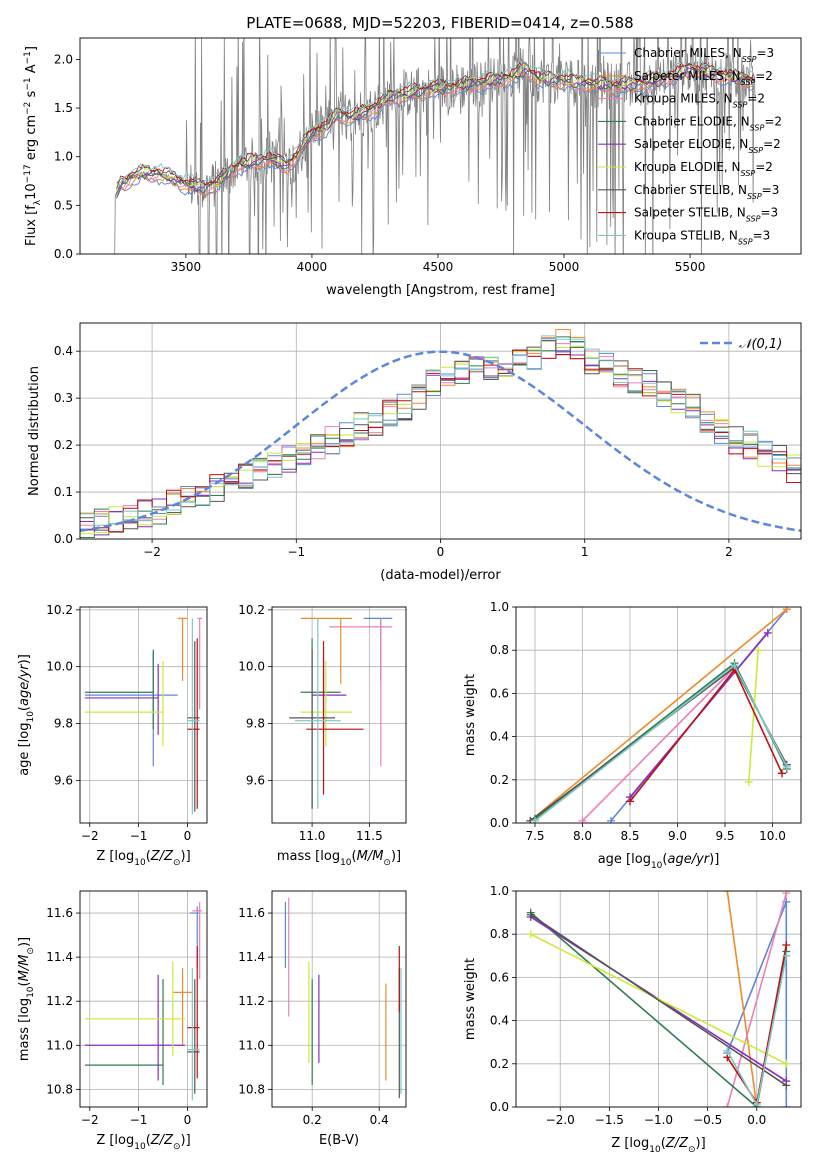  What do you see at coordinates (63, 108) in the screenshot?
I see `y-tick-label: 1.5` at bounding box center [63, 108].